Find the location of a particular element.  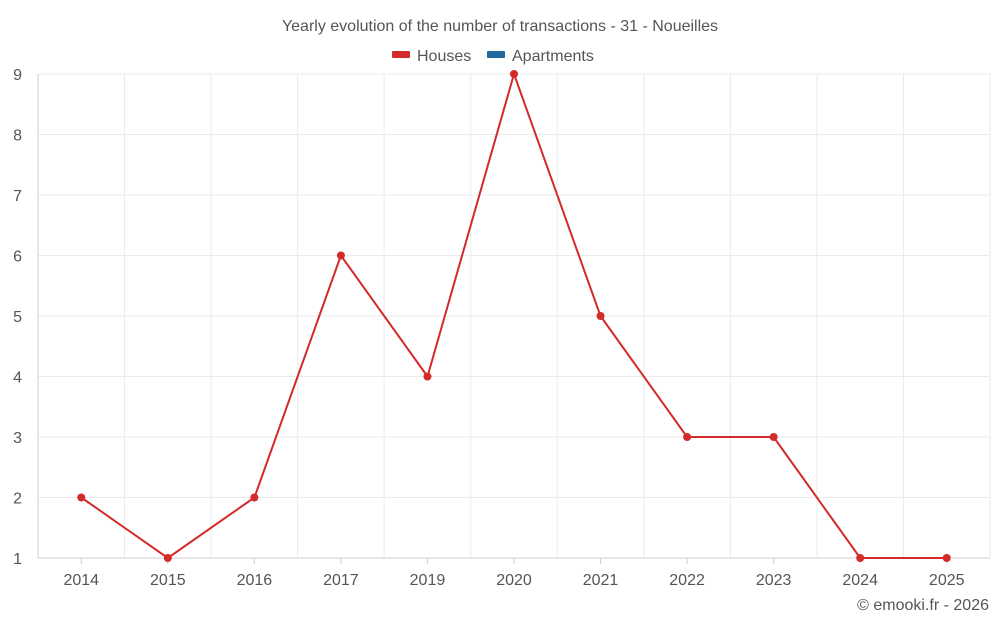

x-tick-label: 2024 is located at coordinates (860, 580).